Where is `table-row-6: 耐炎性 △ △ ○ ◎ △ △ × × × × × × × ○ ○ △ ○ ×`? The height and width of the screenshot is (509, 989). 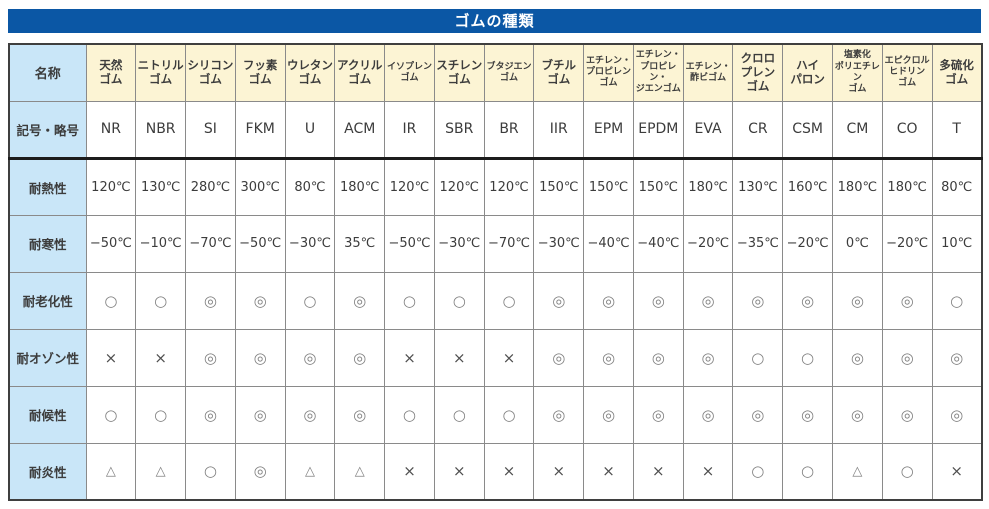 table-row-6: 耐炎性 △ △ ○ ◎ △ △ × × × × × × × ○ ○ △ ○ × is located at coordinates (495, 471).